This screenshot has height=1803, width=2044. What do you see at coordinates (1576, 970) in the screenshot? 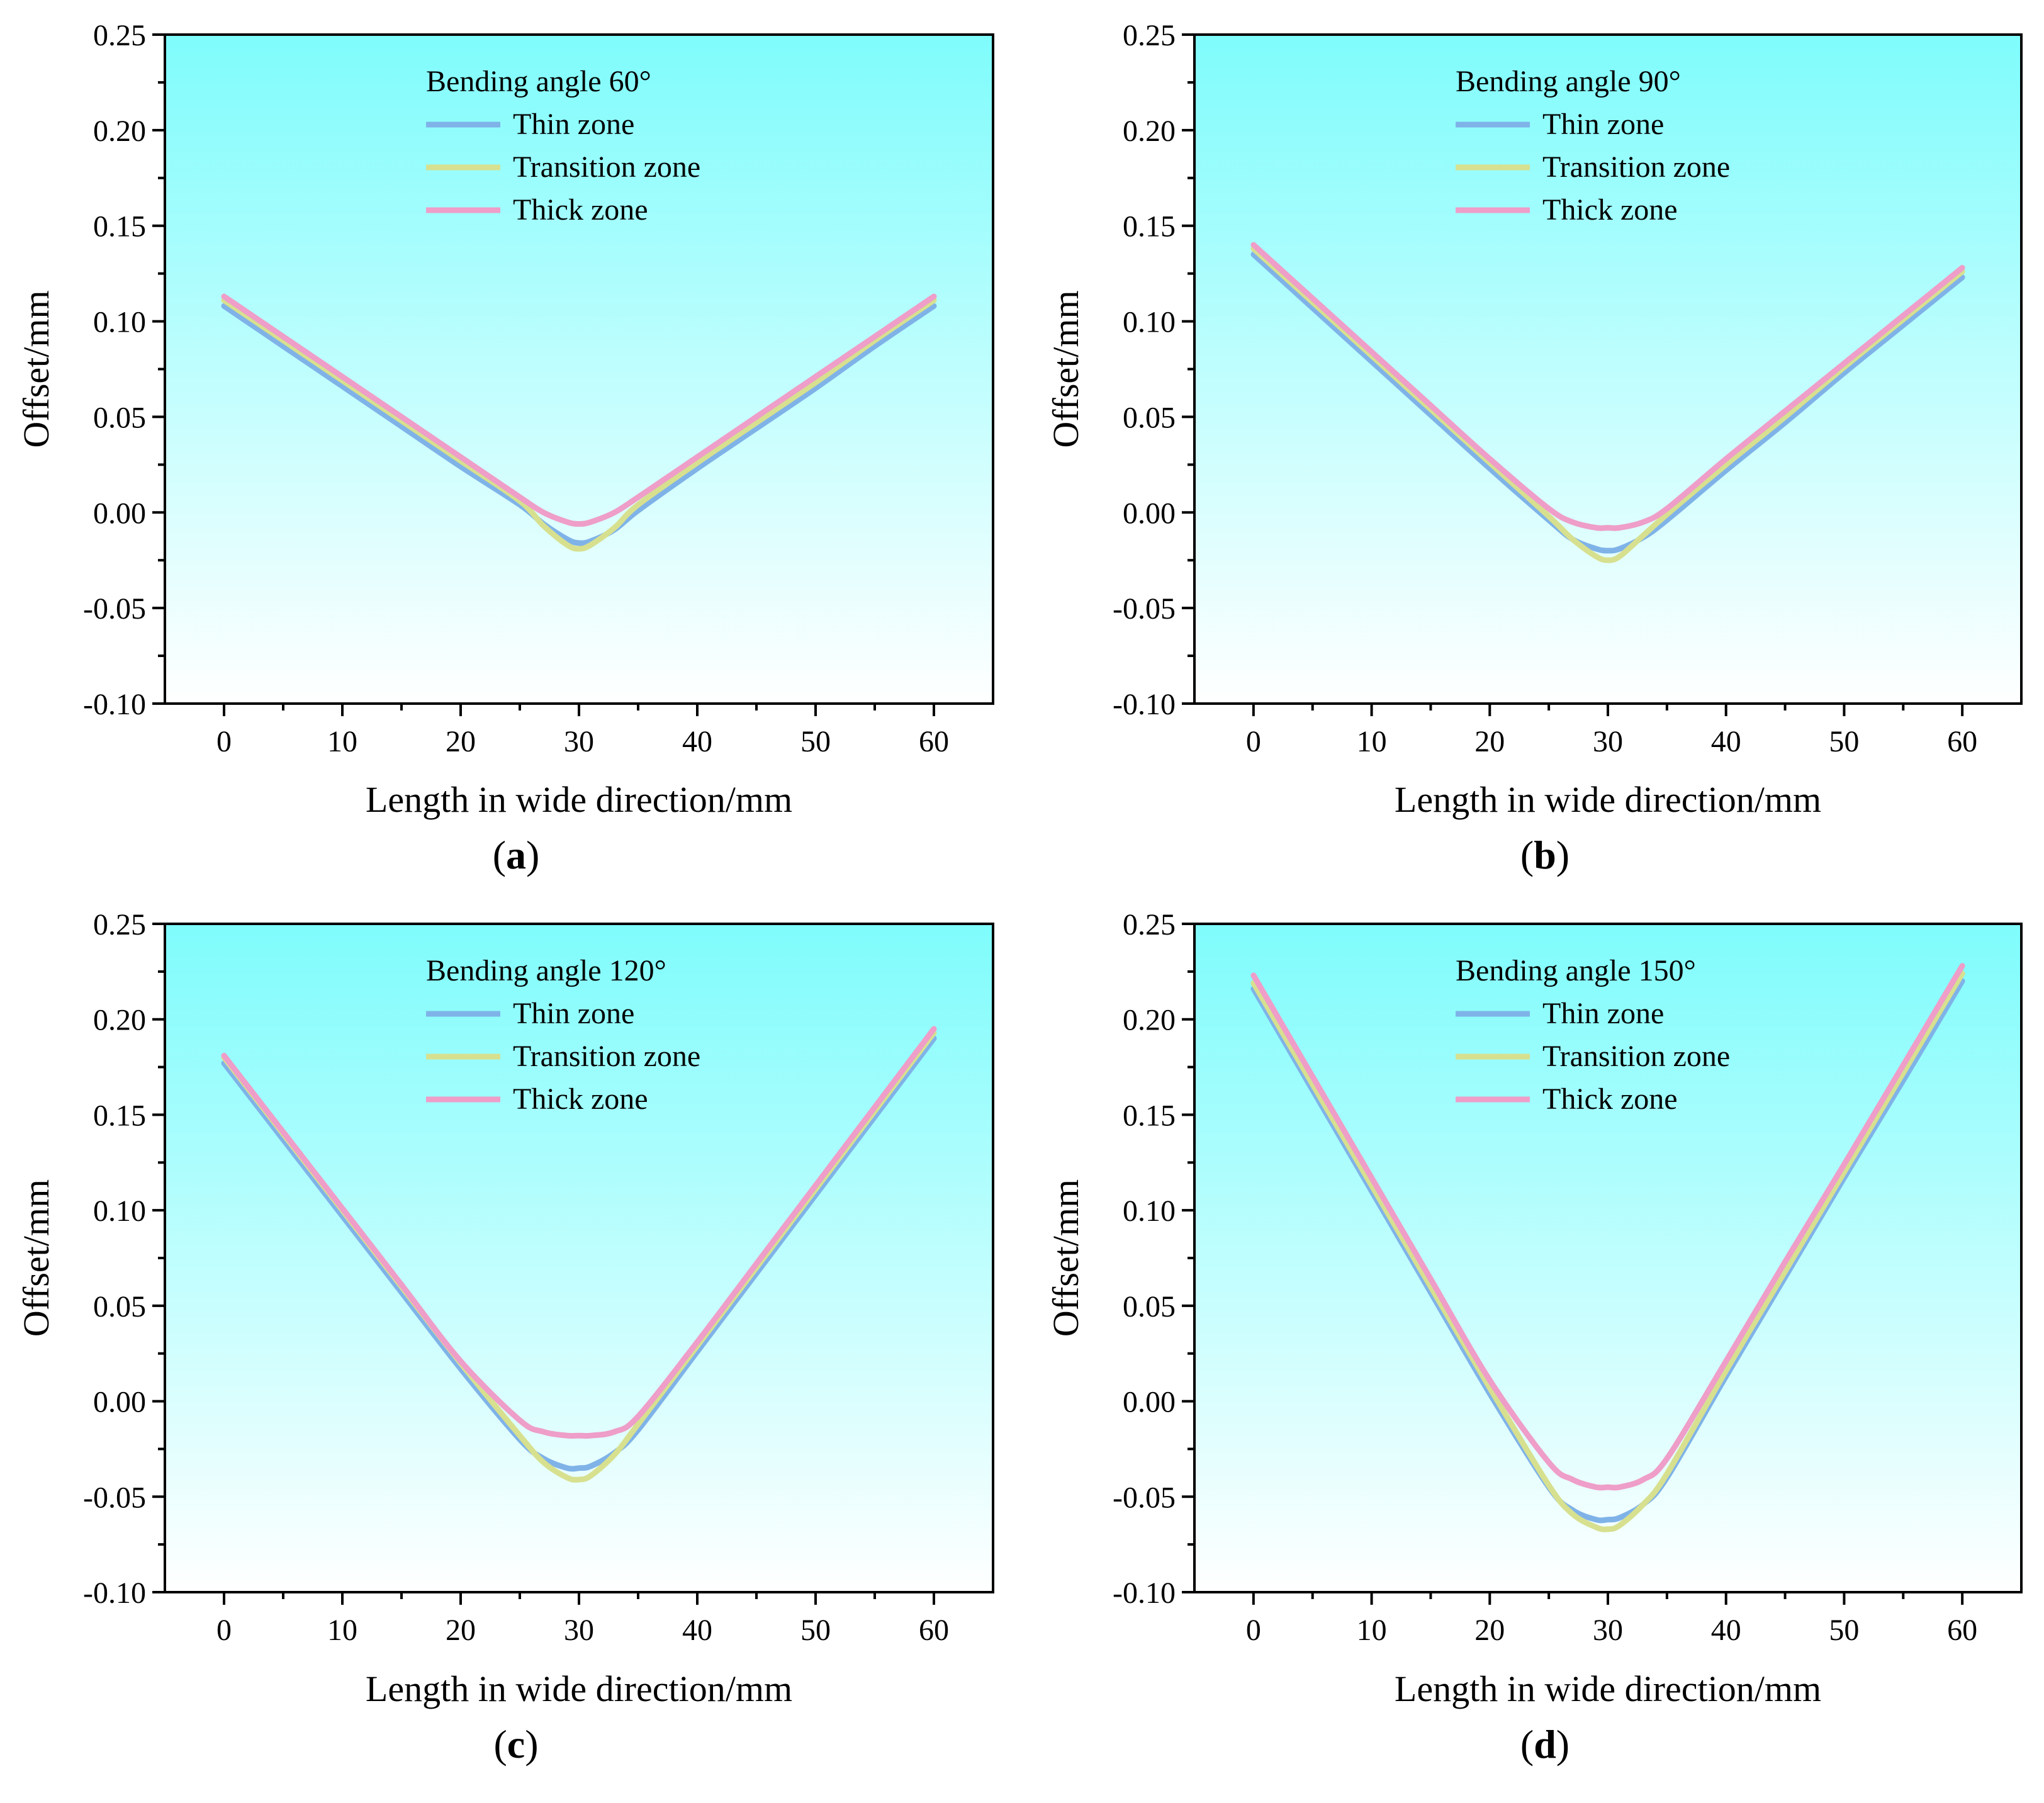
I see `legend-title: Bending angle 150°` at bounding box center [1576, 970].